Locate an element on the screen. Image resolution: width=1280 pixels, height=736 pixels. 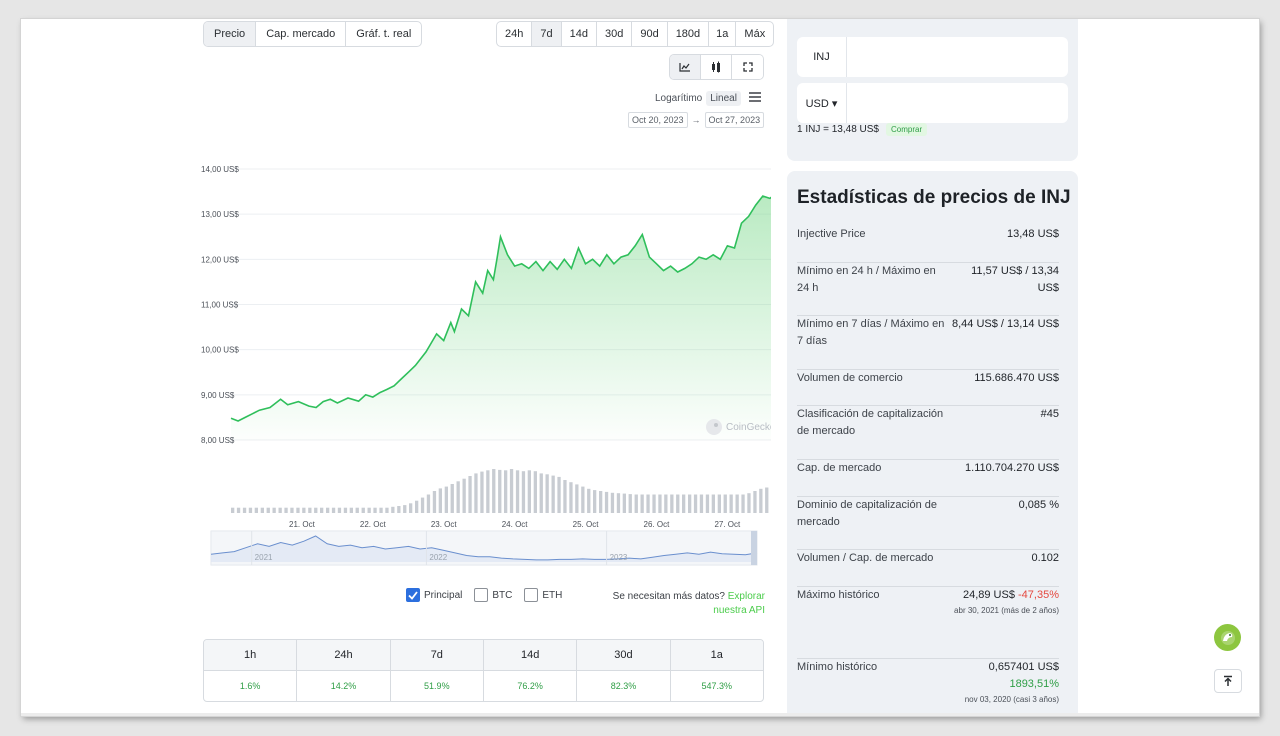
chart-type-tools is located at coordinates (716, 67).